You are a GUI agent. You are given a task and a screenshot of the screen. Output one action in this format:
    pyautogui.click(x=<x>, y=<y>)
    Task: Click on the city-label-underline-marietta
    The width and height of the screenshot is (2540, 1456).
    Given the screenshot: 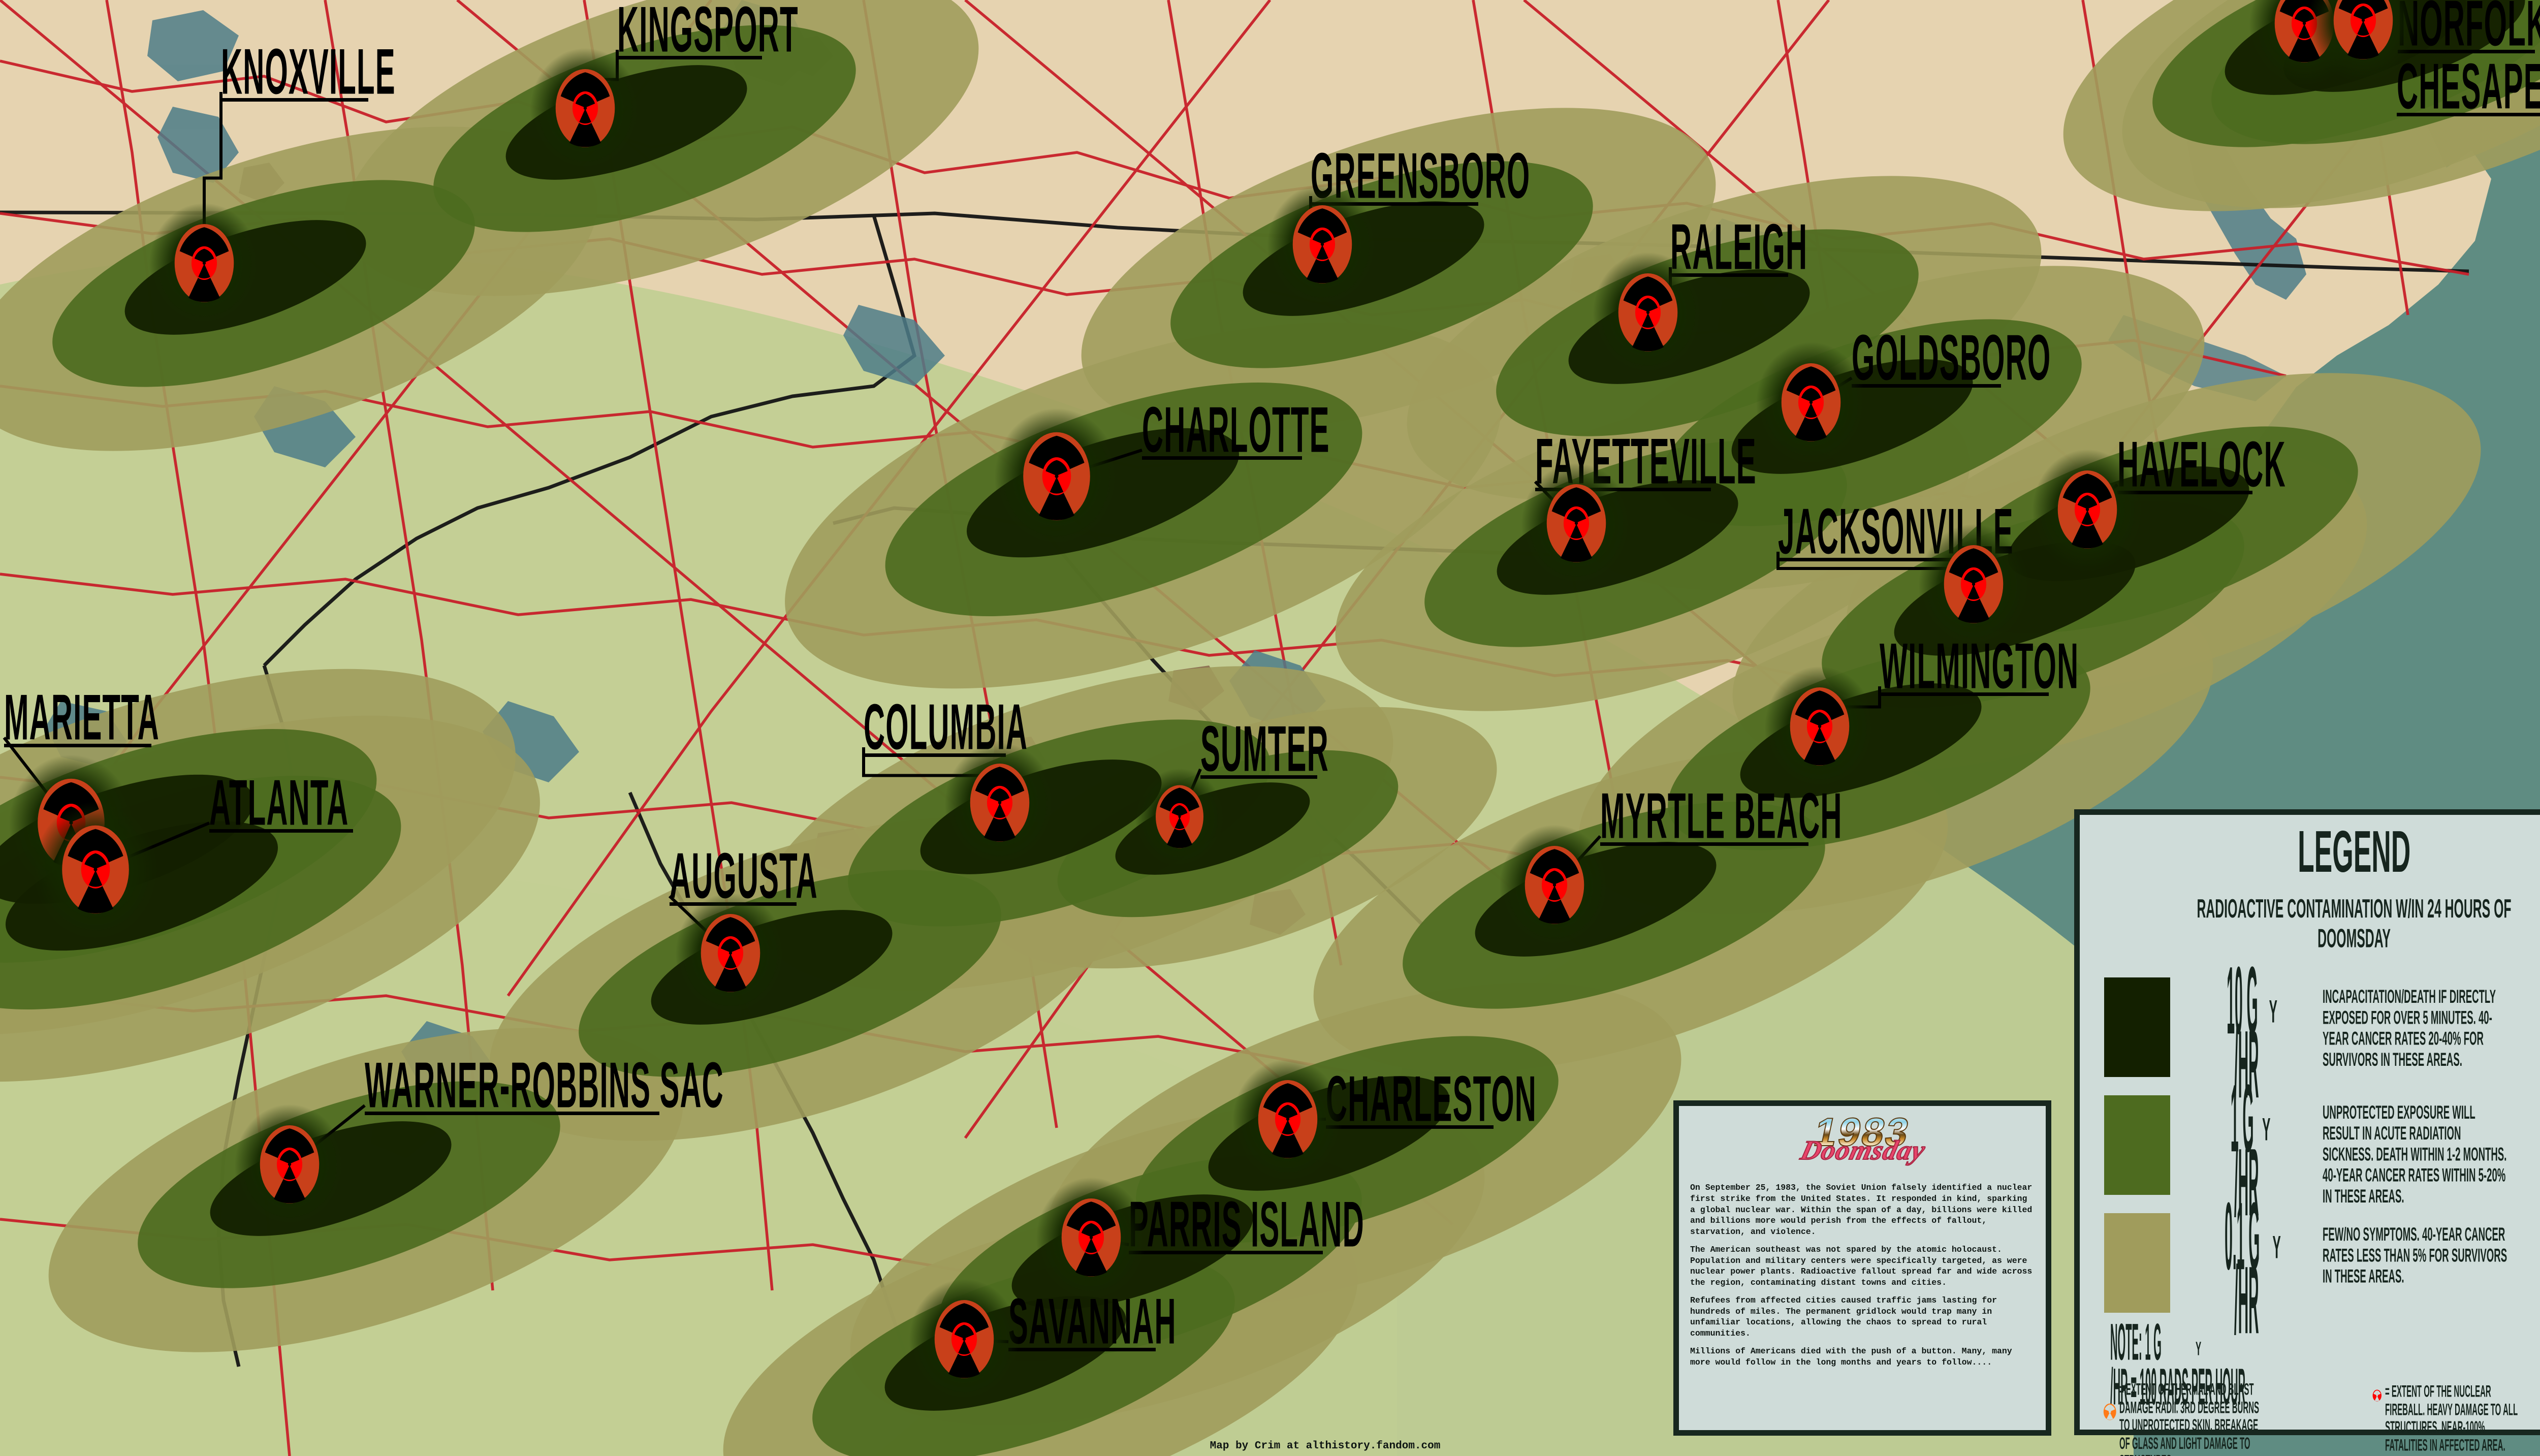 What is the action you would take?
    pyautogui.click(x=78, y=745)
    